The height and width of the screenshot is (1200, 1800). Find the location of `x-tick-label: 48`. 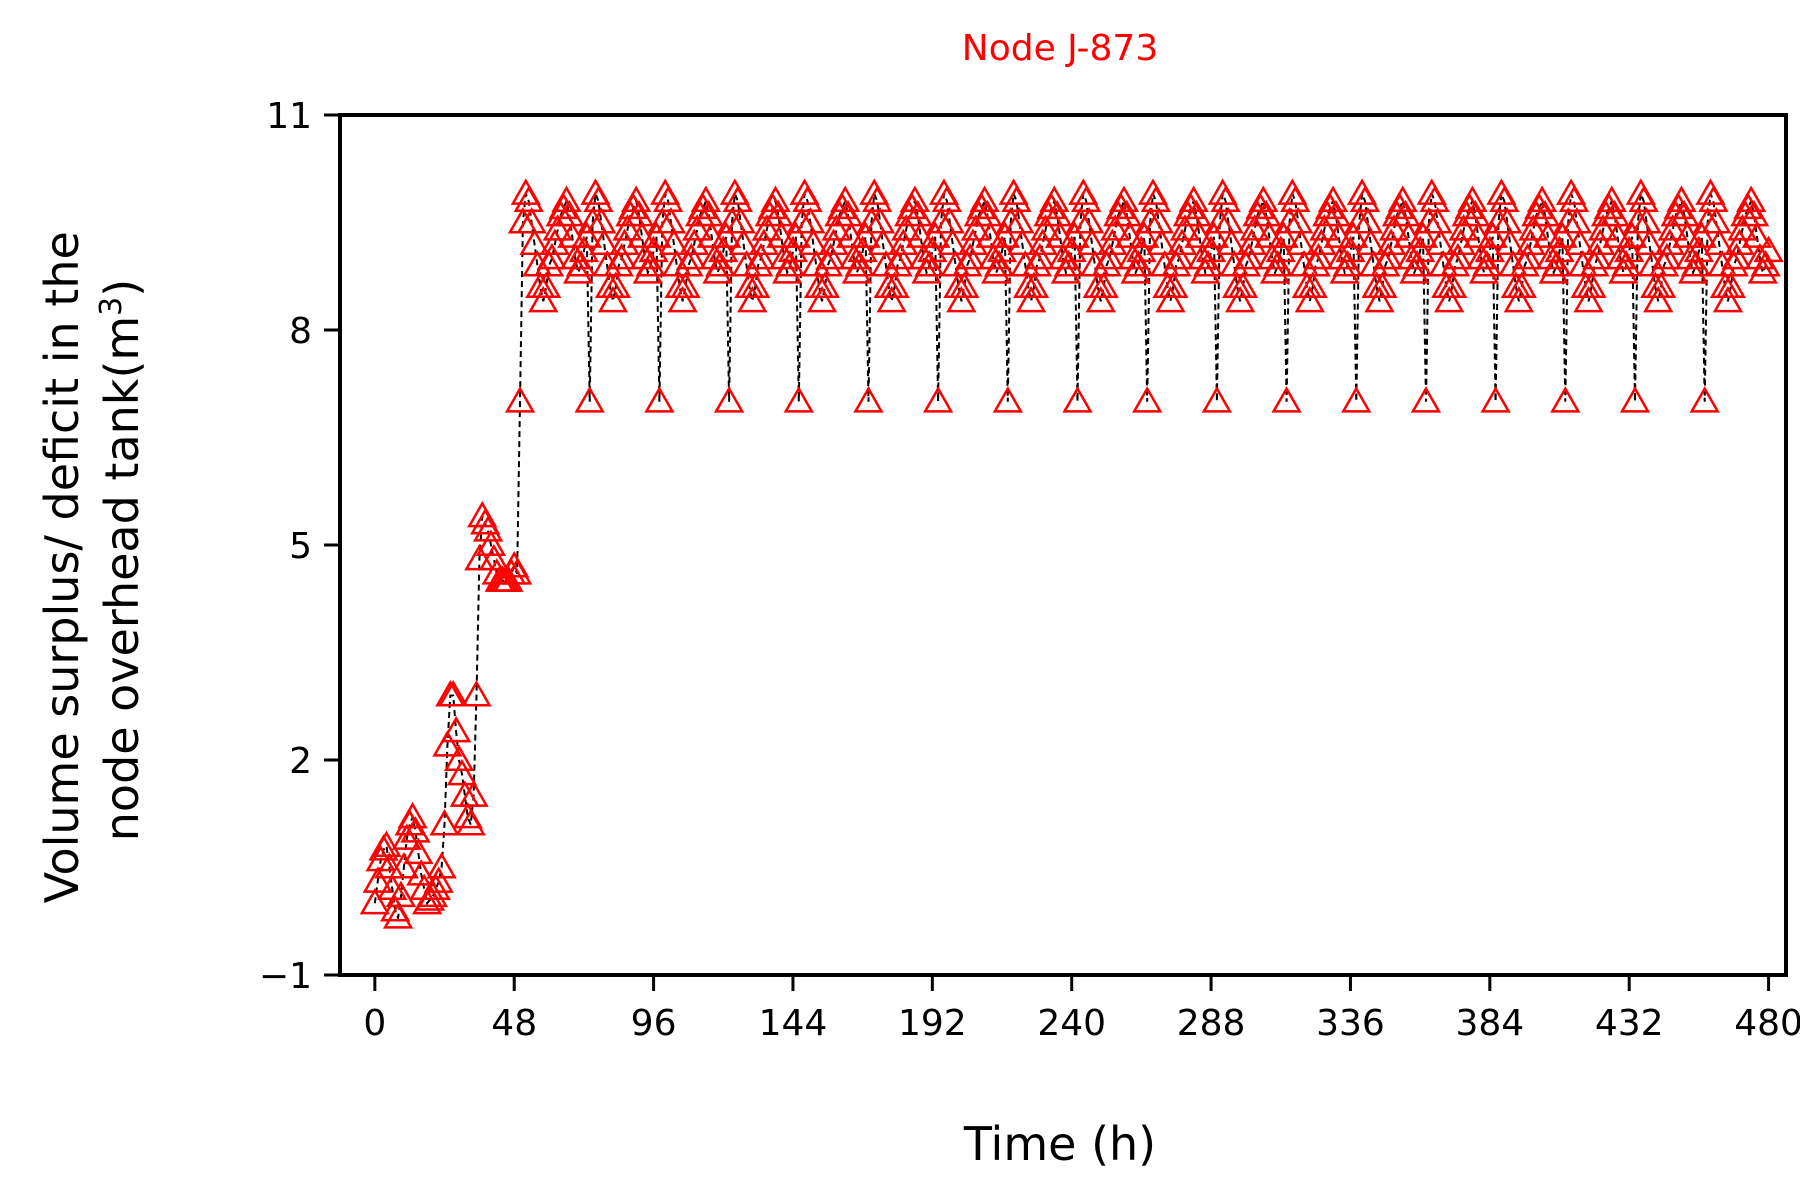

x-tick-label: 48 is located at coordinates (514, 1023).